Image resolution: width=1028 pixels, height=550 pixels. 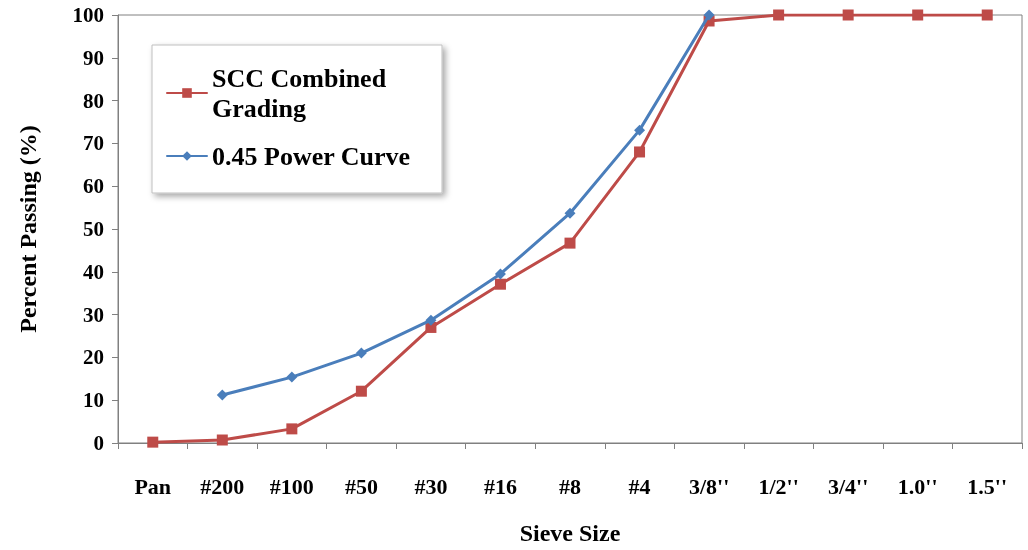 What do you see at coordinates (311, 156) in the screenshot?
I see `legend-label: 0.45 Power Curve` at bounding box center [311, 156].